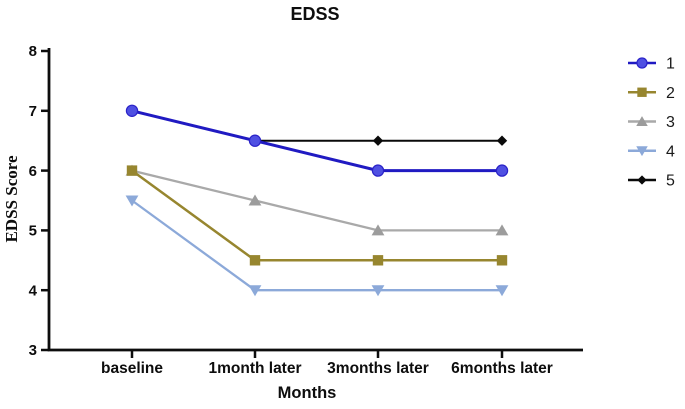  I want to click on legend-marker-triangle-up, so click(642, 121).